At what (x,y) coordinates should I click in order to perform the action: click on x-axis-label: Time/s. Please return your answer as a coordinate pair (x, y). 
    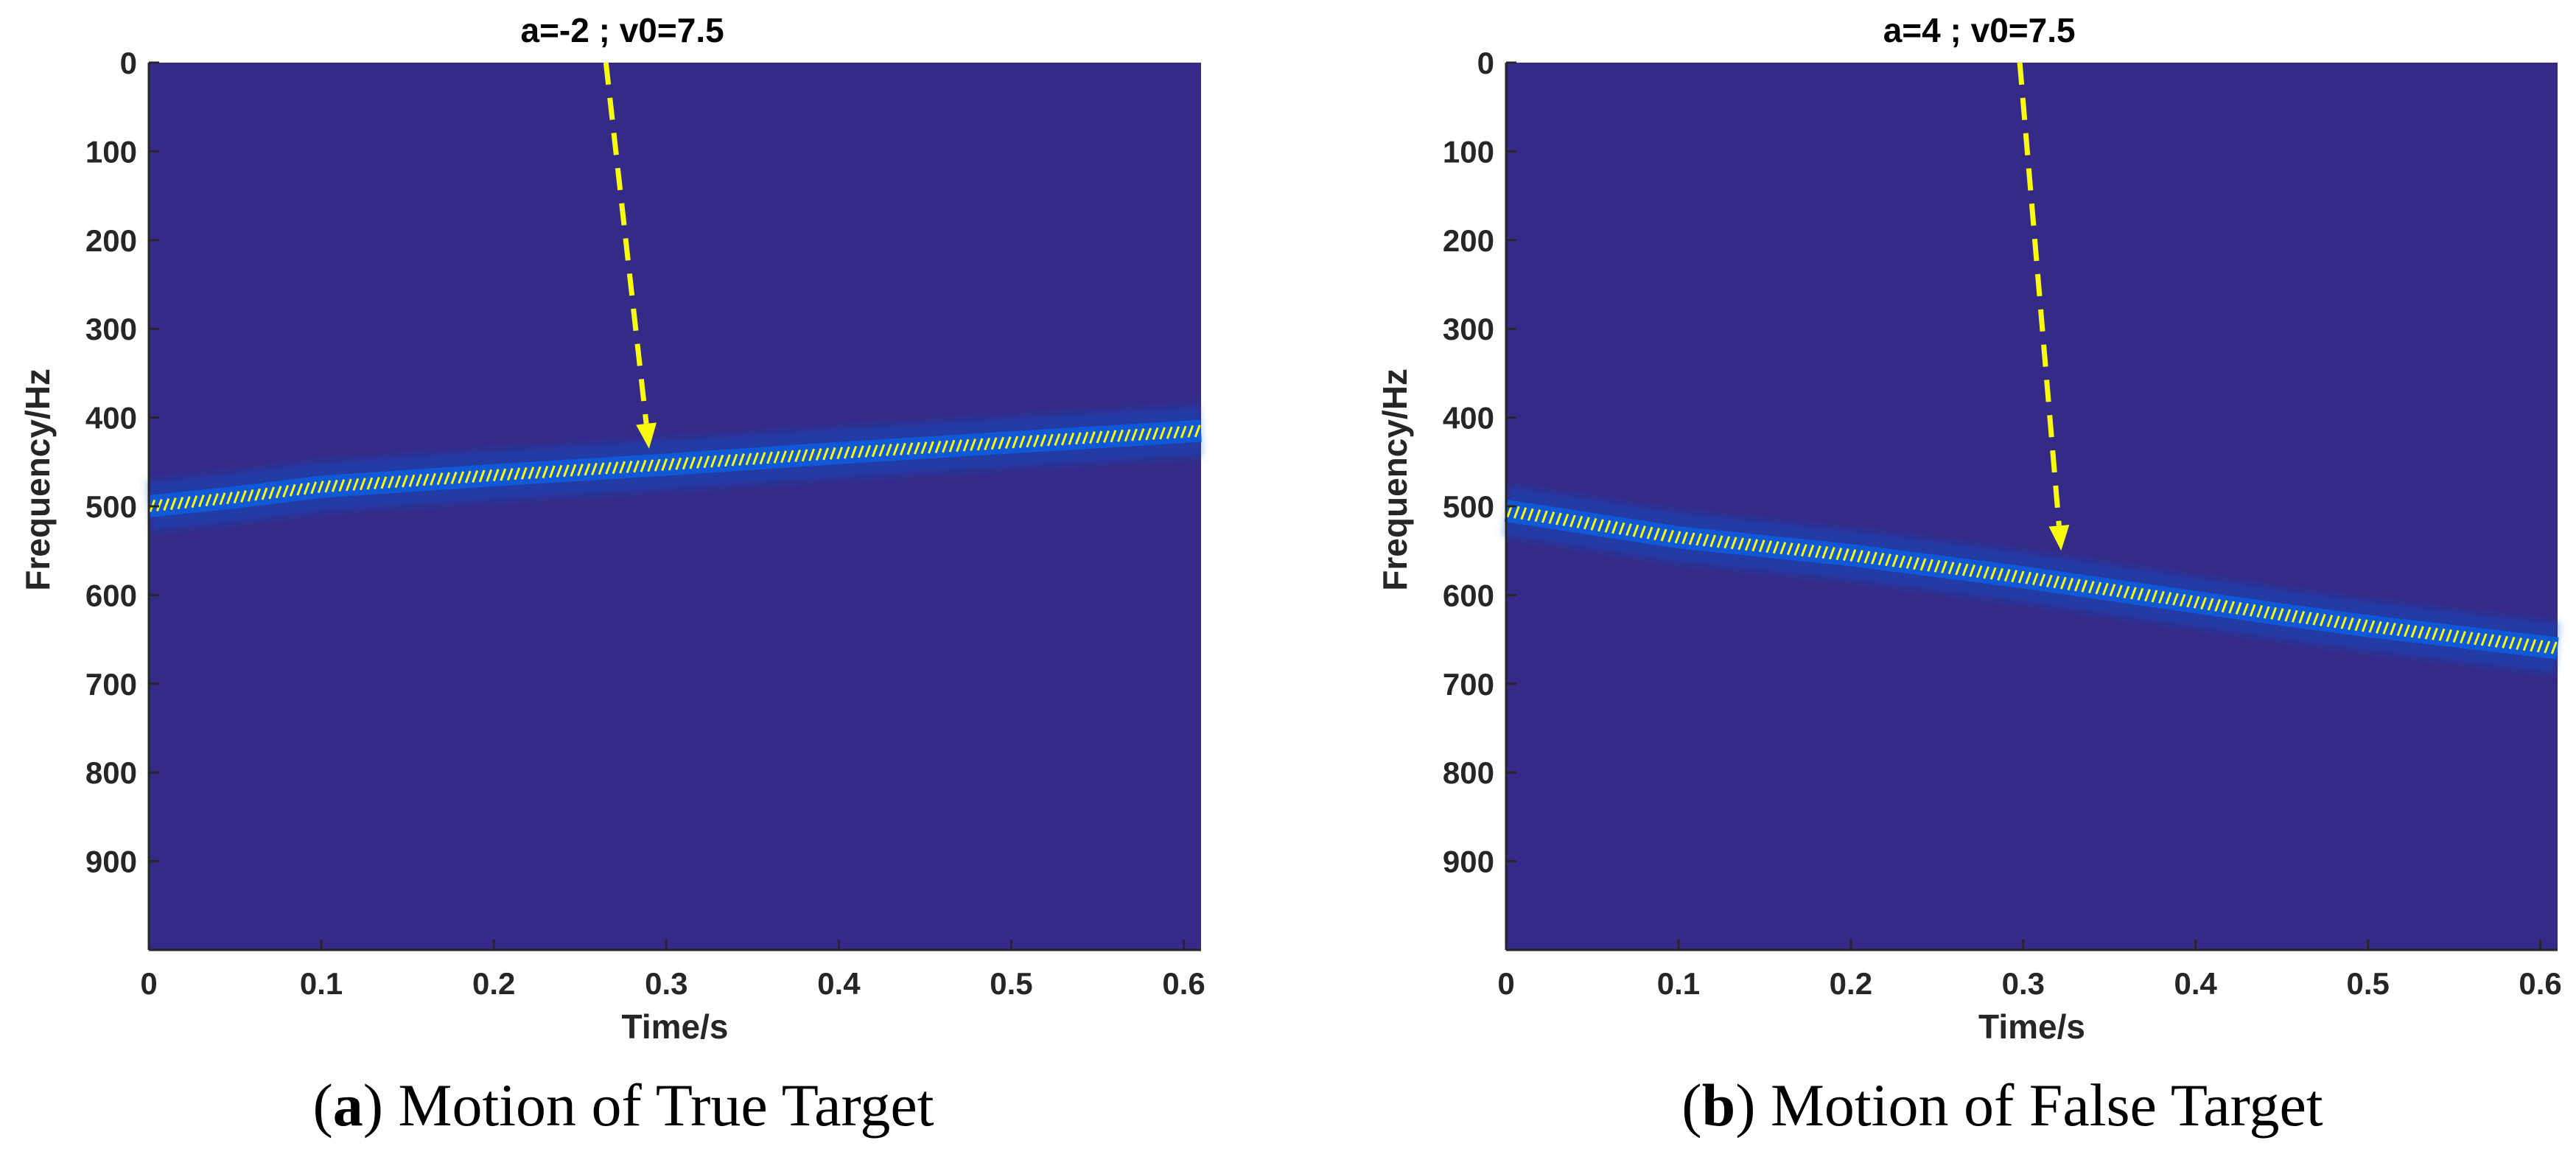
    Looking at the image, I should click on (675, 1027).